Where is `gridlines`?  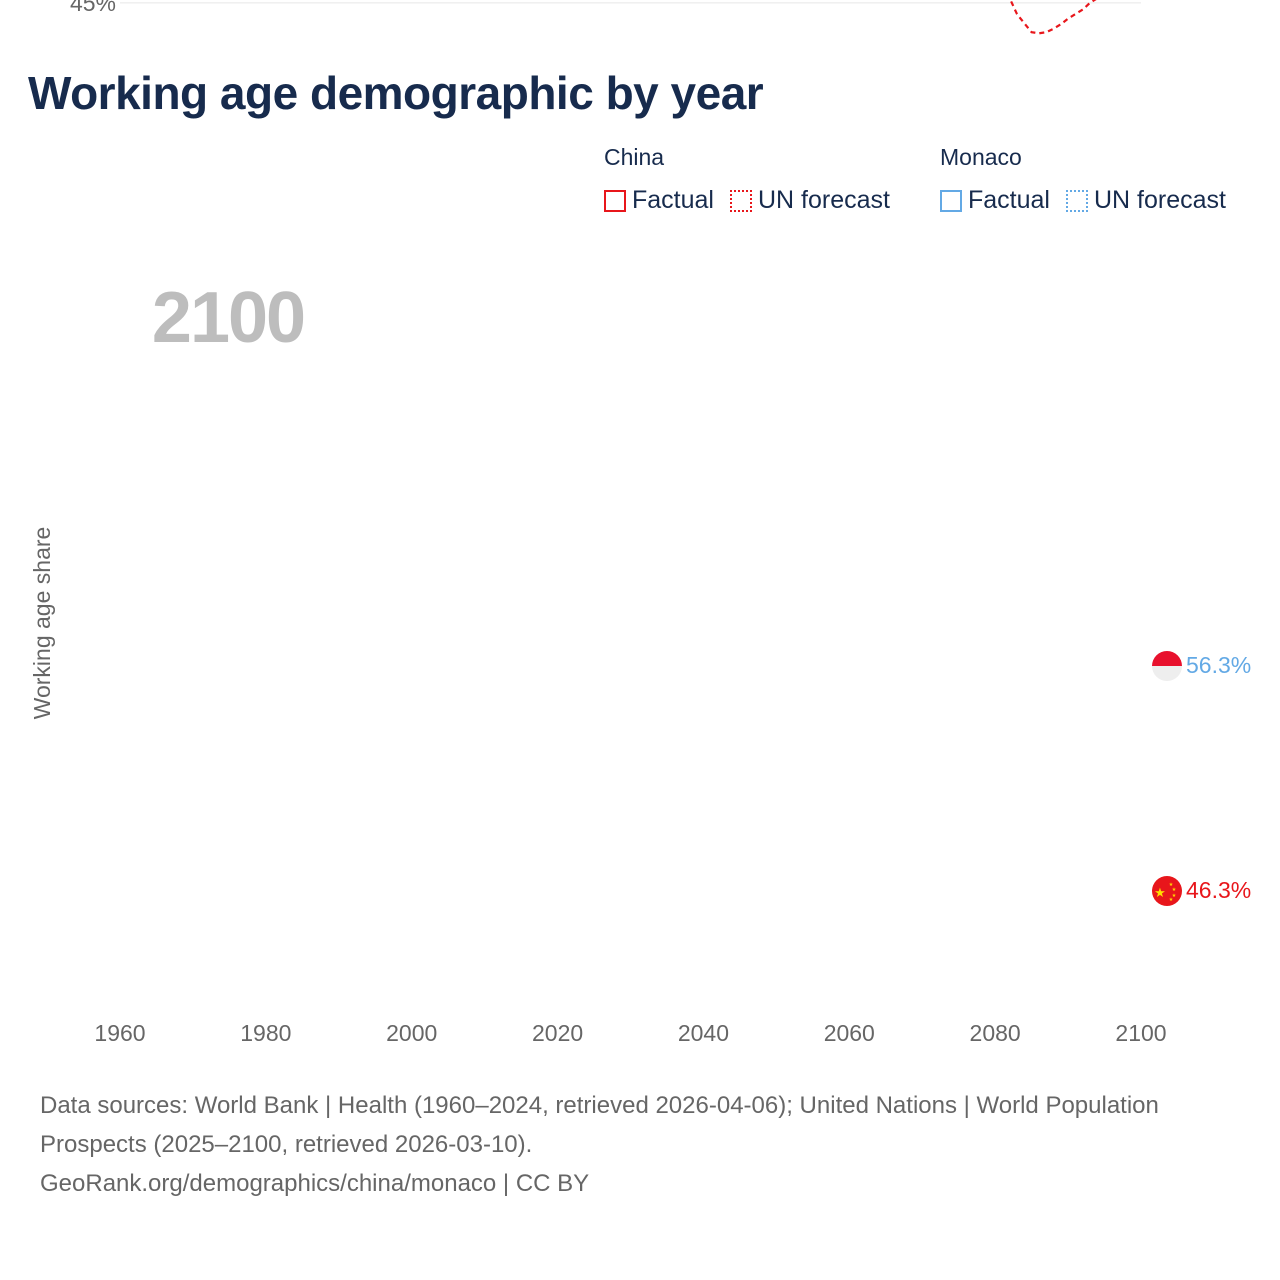
gridlines is located at coordinates (630, 3).